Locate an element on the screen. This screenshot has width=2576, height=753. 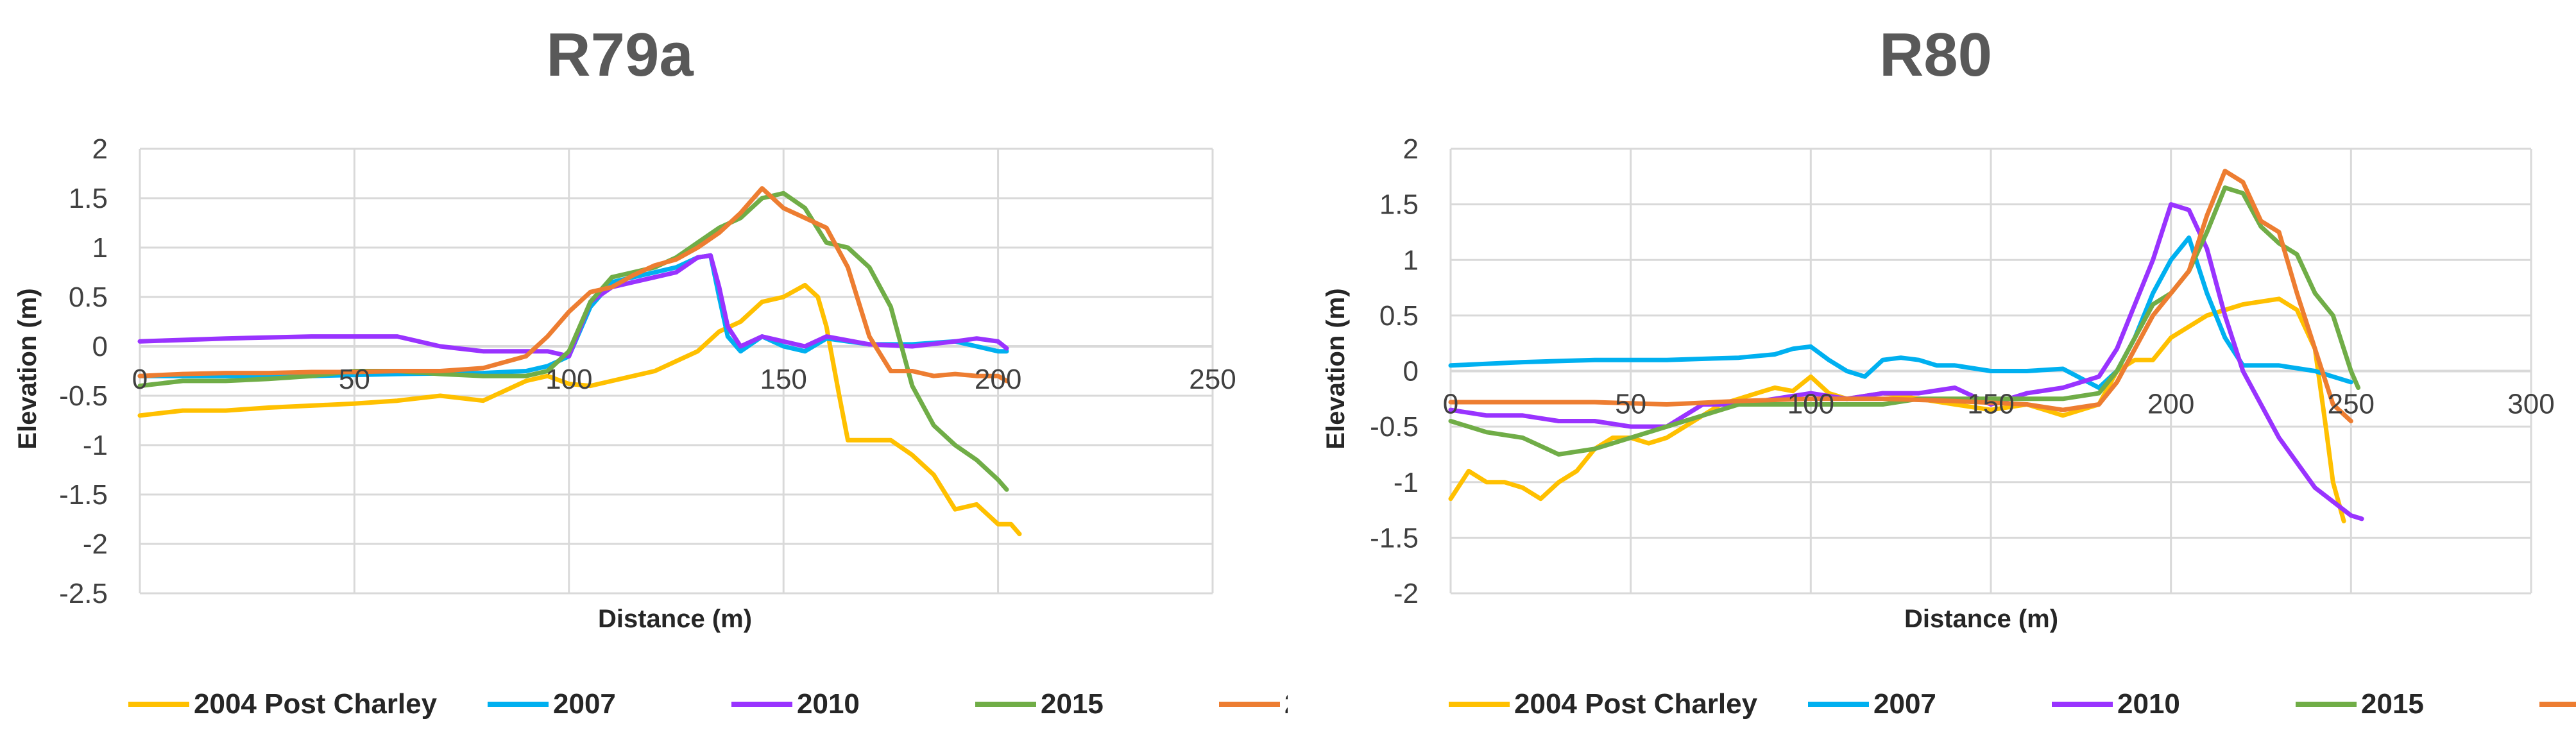
chart-title: R79a is located at coordinates (620, 55).